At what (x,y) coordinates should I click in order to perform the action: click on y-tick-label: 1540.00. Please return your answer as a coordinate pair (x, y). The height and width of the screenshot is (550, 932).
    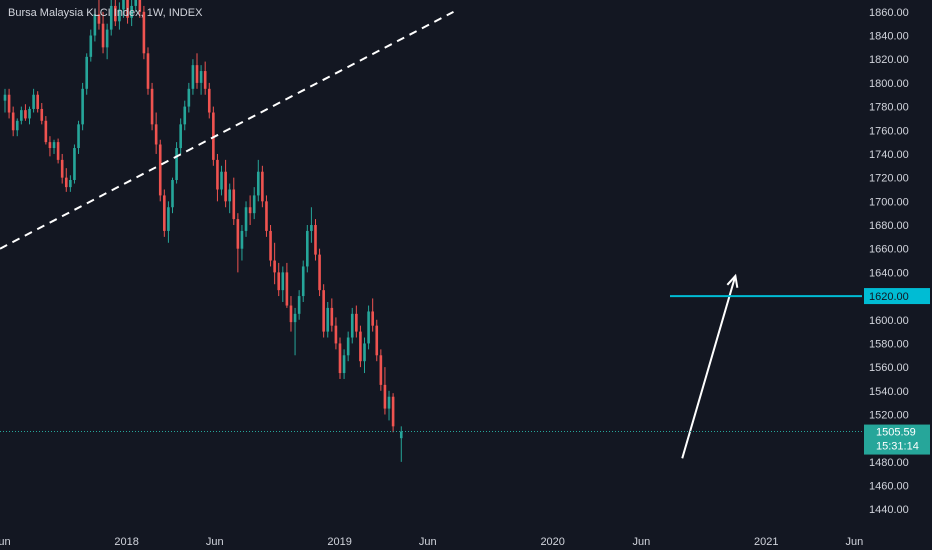
    Looking at the image, I should click on (889, 392).